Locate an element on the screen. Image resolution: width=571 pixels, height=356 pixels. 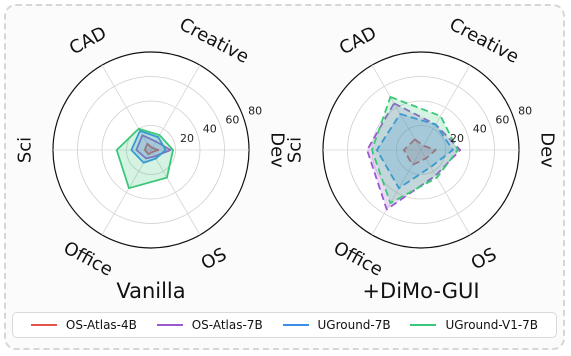
legend-item-os-atlas-4b: OS-Atlas-4B is located at coordinates (83, 325).